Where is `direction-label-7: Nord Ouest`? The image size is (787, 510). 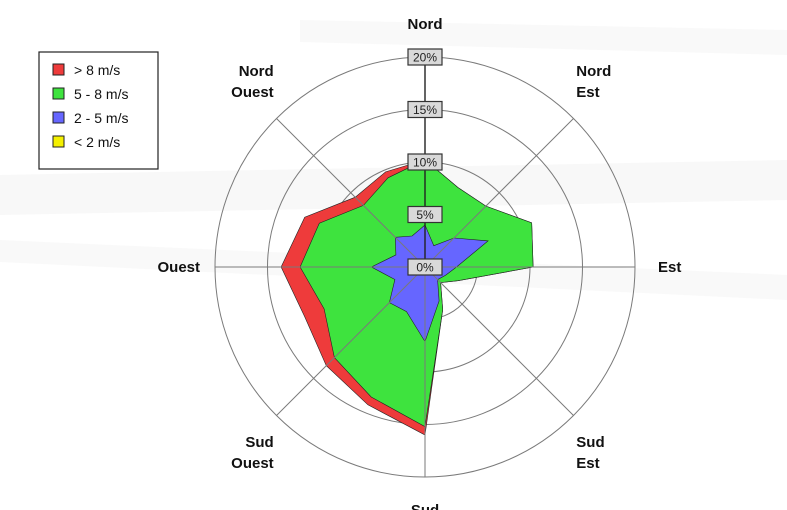 direction-label-7: Nord Ouest is located at coordinates (252, 82).